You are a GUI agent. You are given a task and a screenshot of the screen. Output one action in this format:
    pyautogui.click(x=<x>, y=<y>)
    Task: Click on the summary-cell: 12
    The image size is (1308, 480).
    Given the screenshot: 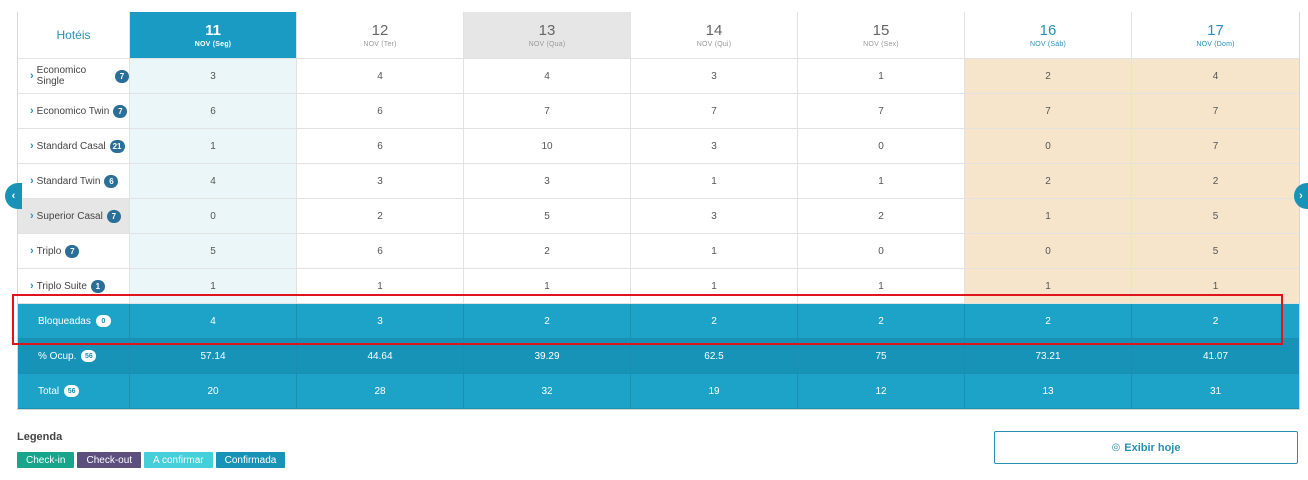 What is the action you would take?
    pyautogui.click(x=881, y=391)
    